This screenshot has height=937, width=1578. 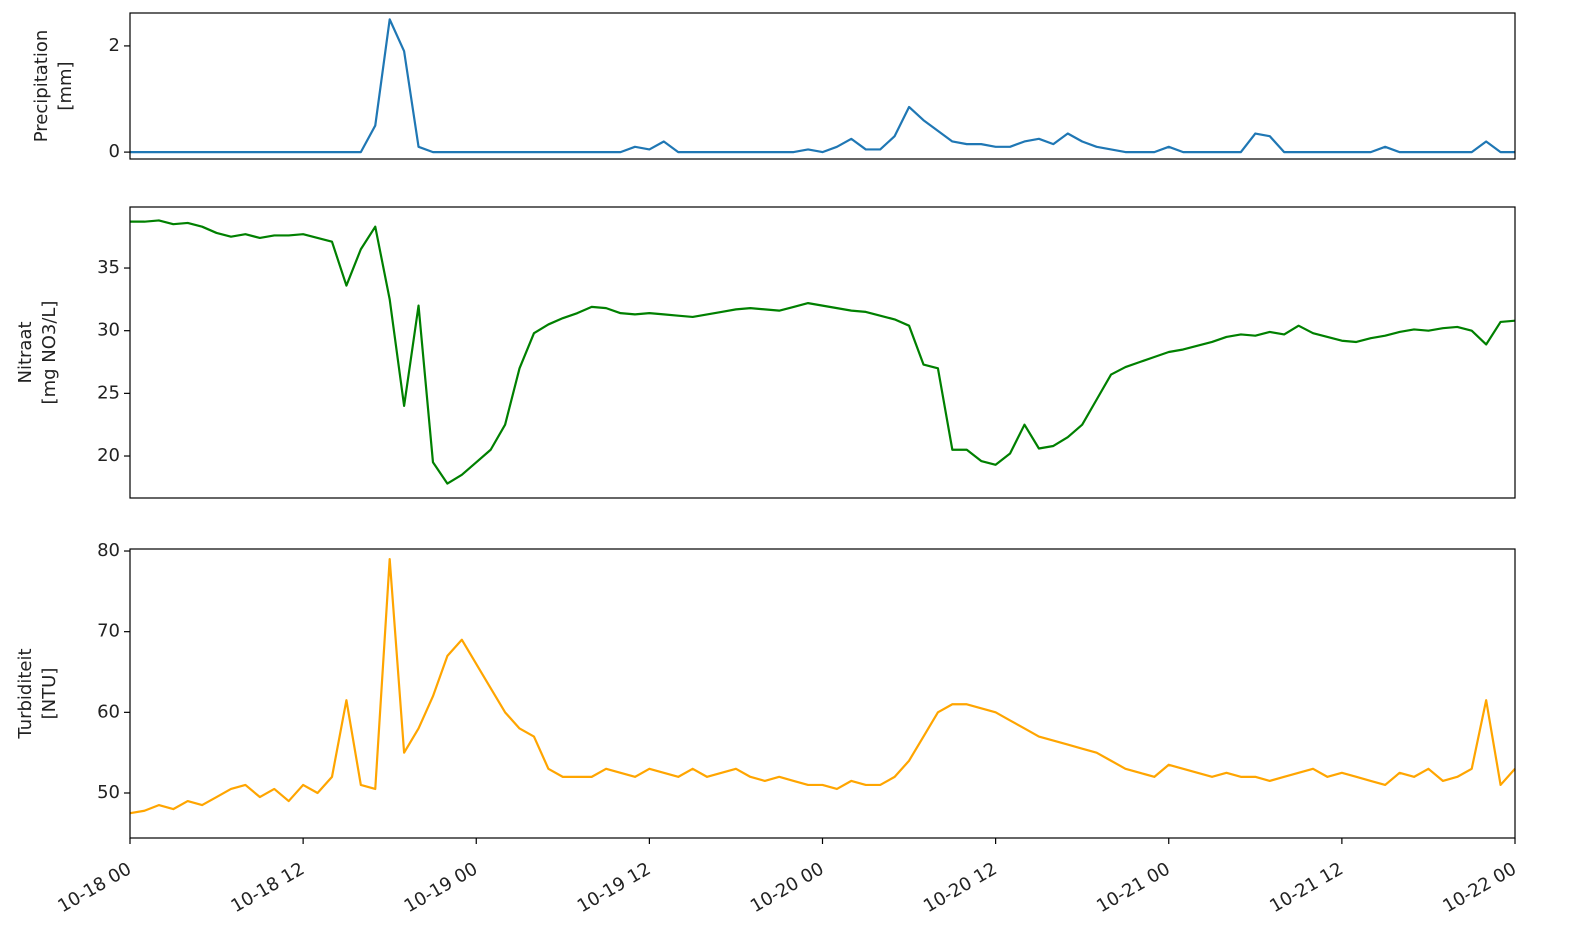 I want to click on x-tick-label: 10-19 00, so click(x=441, y=887).